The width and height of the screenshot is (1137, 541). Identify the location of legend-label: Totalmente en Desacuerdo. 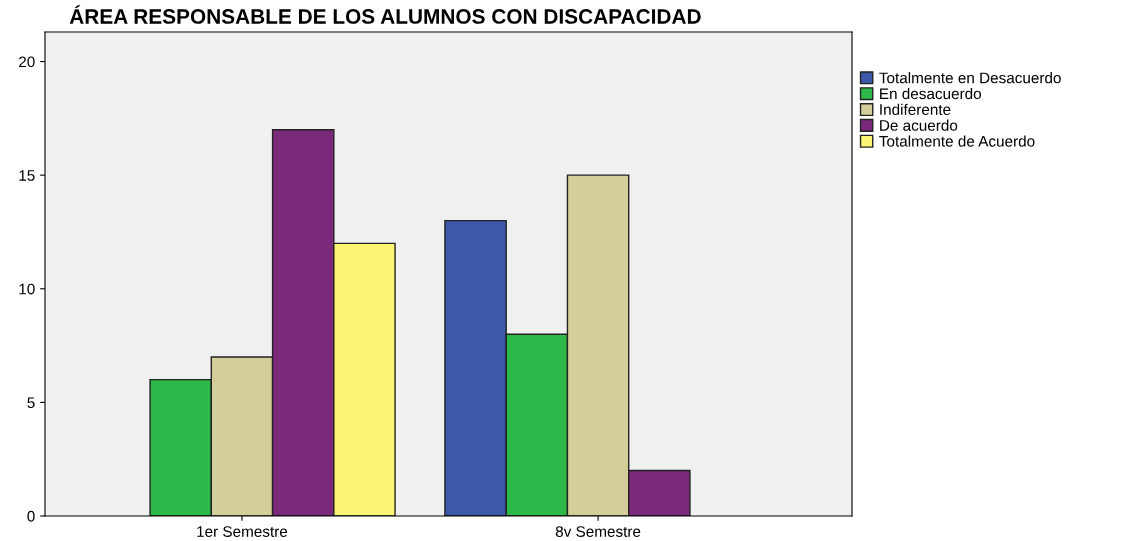
(970, 78).